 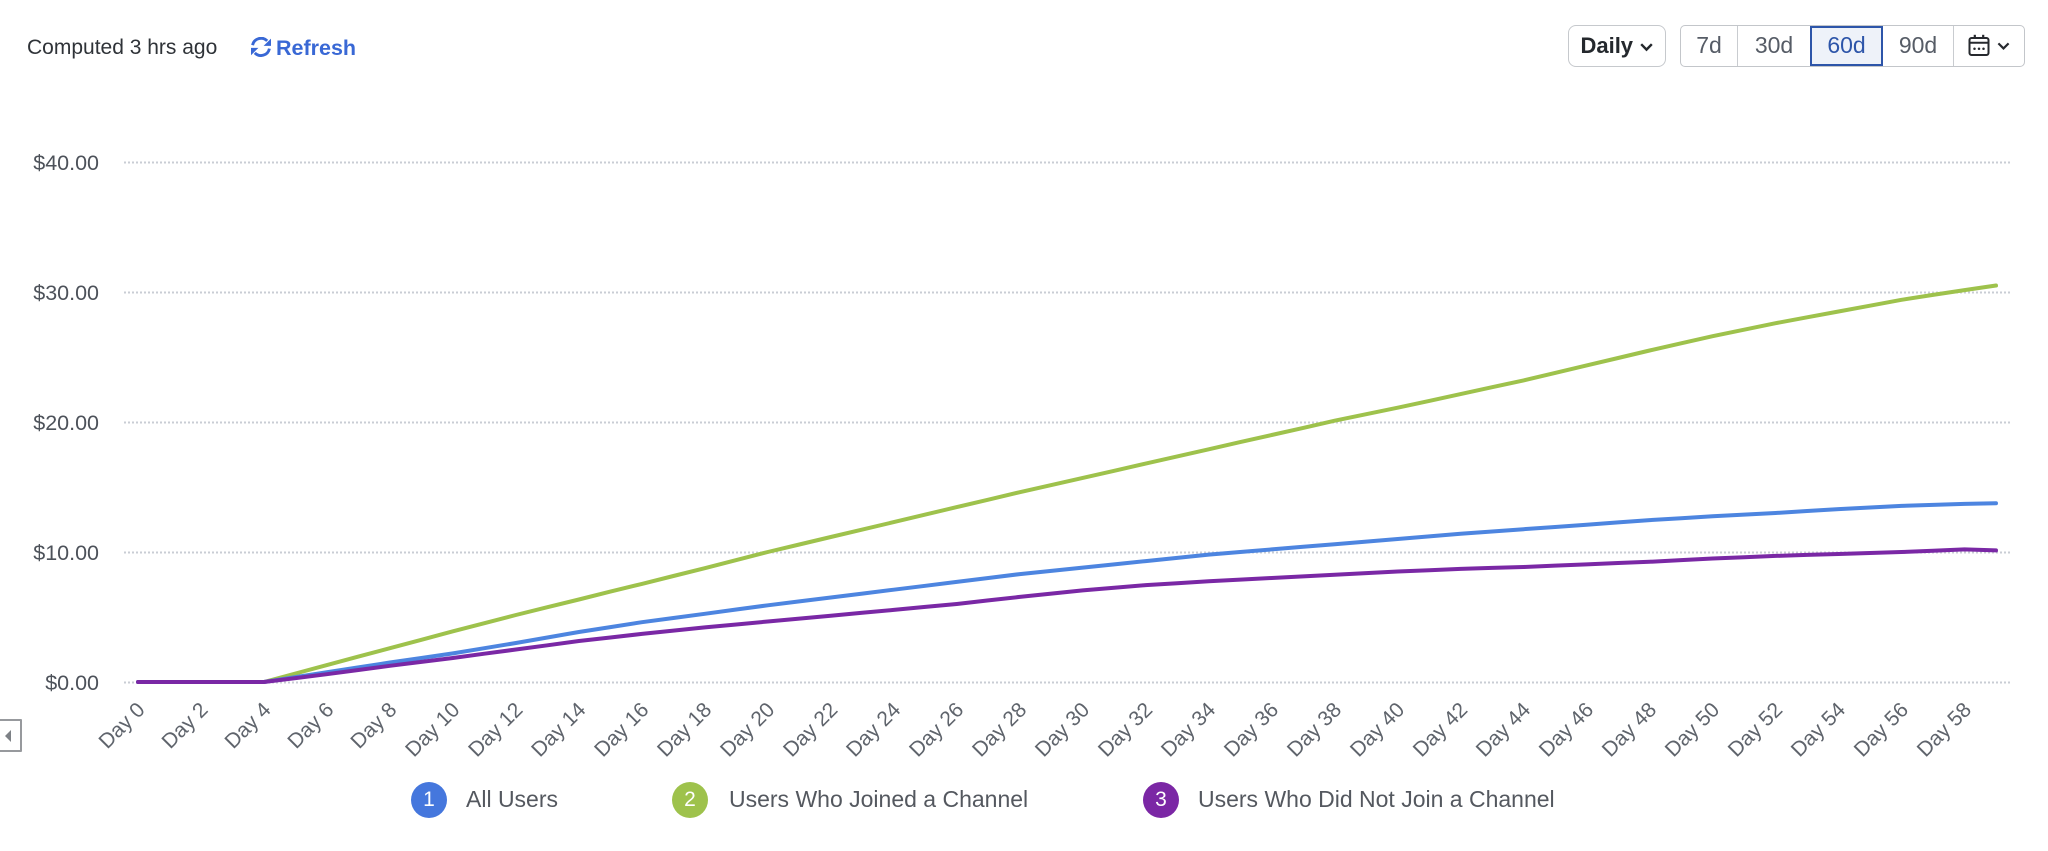 I want to click on svg-text: Day 28, so click(x=999, y=729).